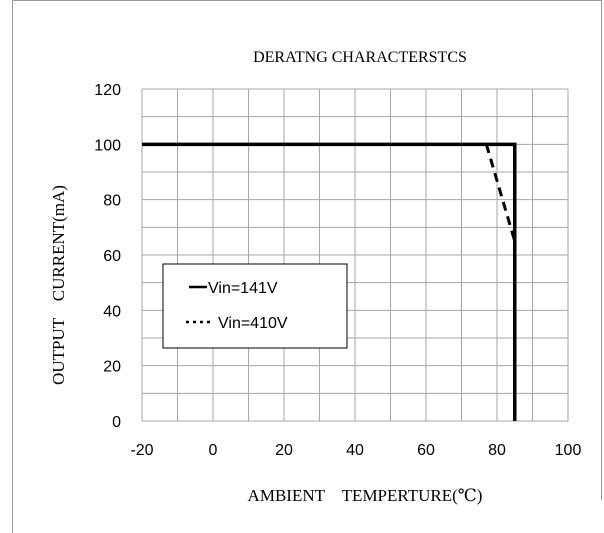 The height and width of the screenshot is (533, 604). What do you see at coordinates (500, 192) in the screenshot?
I see `series-line-vin410` at bounding box center [500, 192].